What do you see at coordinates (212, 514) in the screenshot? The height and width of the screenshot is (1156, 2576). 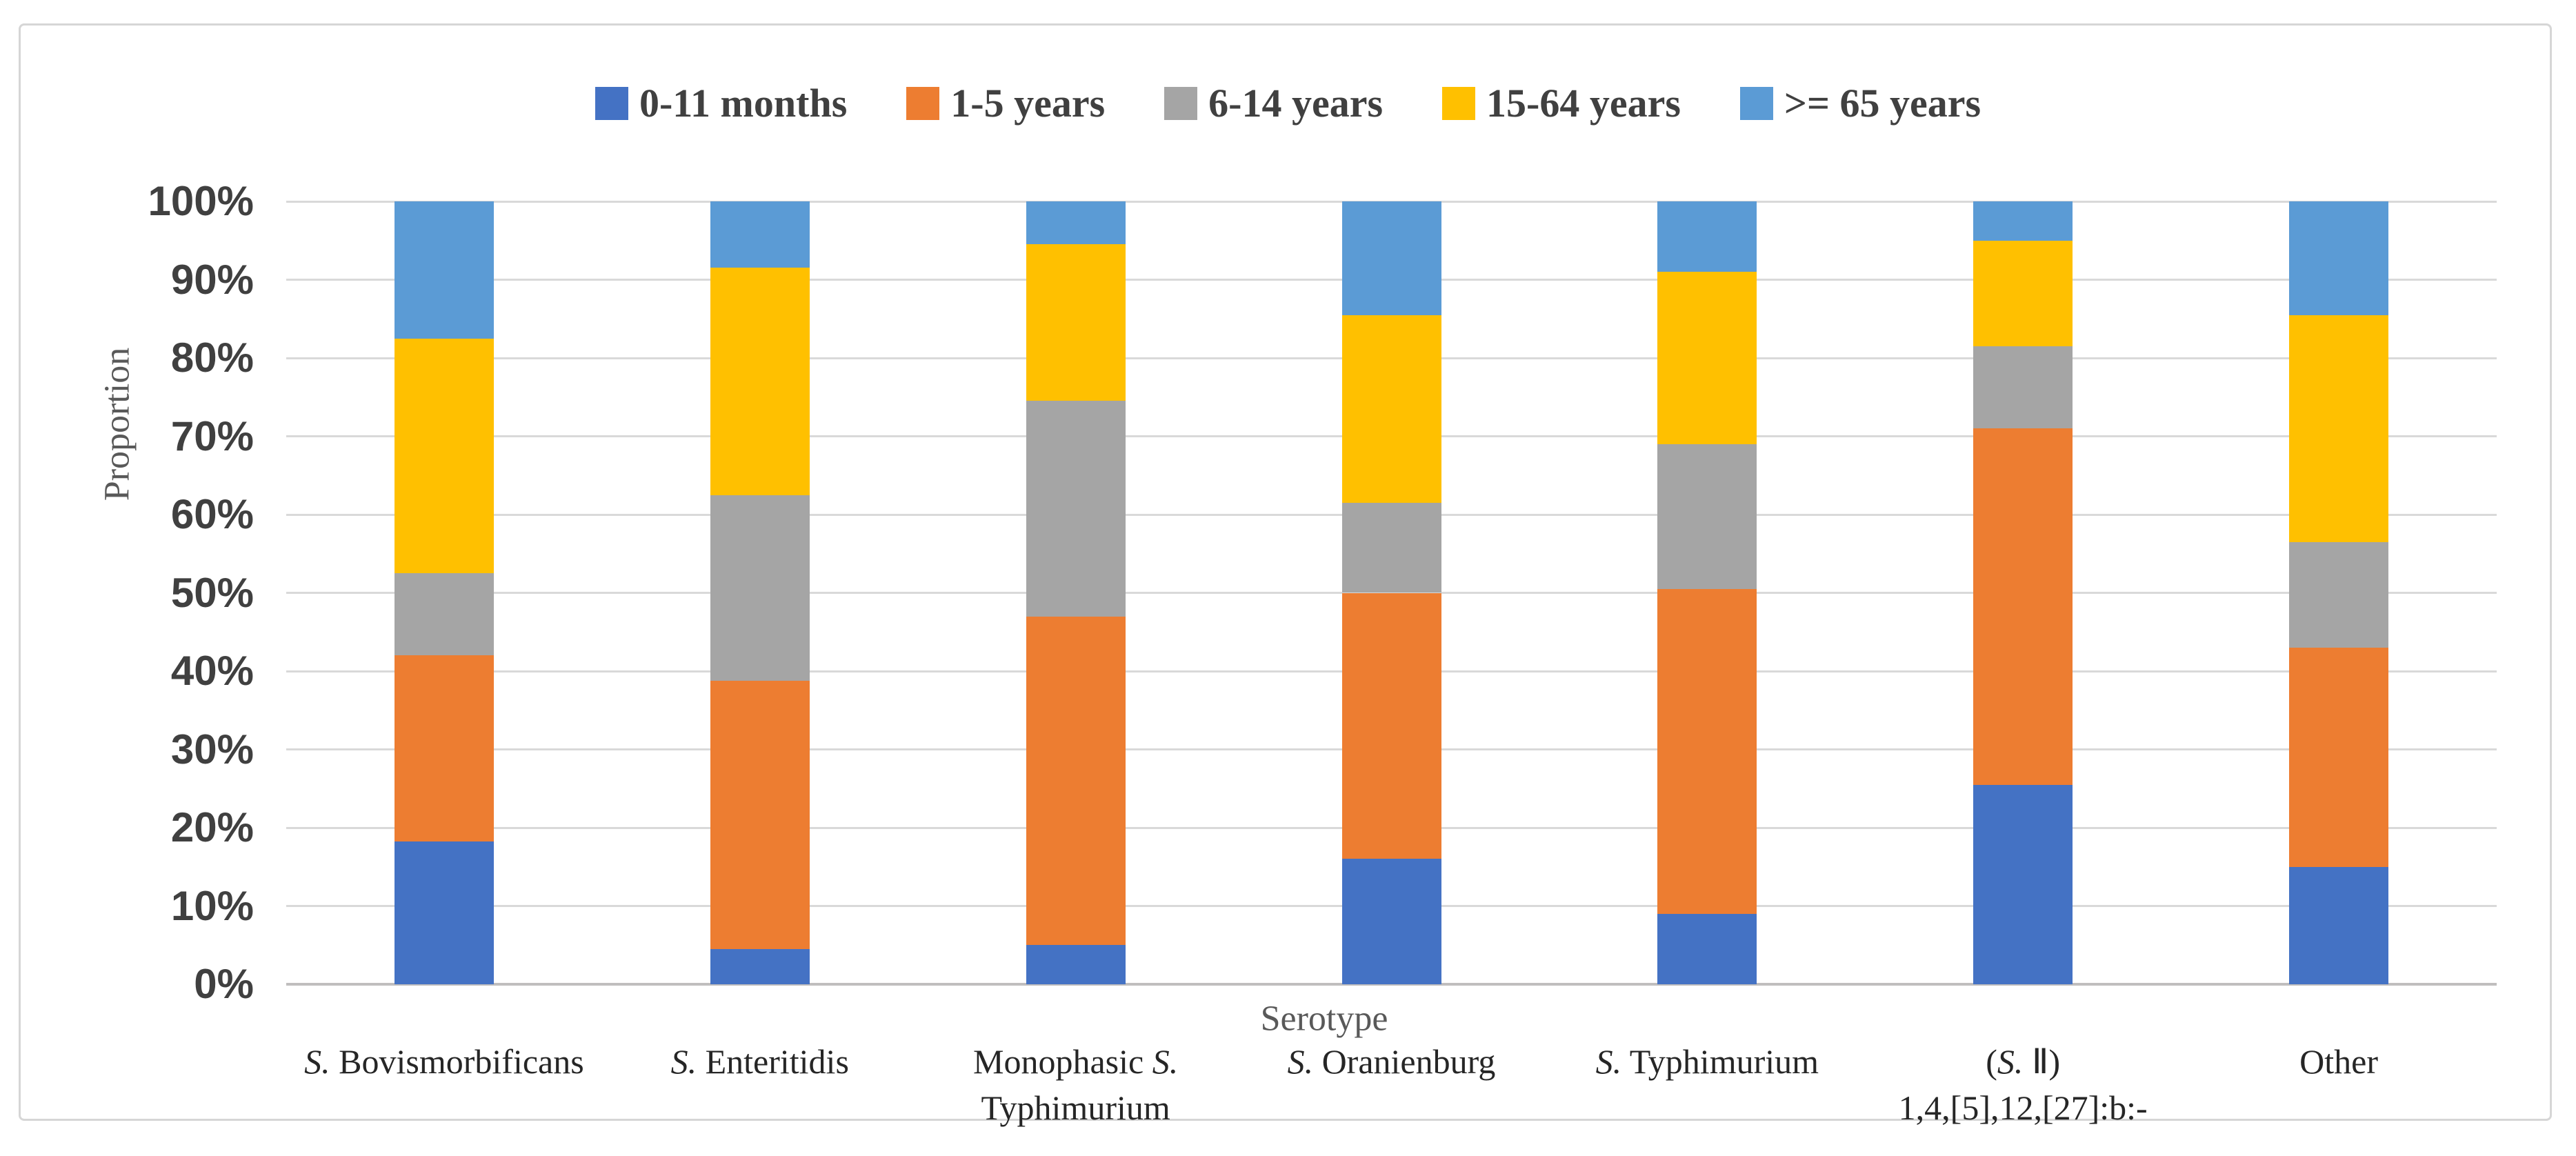 I see `y-axis-tick-label: 60%` at bounding box center [212, 514].